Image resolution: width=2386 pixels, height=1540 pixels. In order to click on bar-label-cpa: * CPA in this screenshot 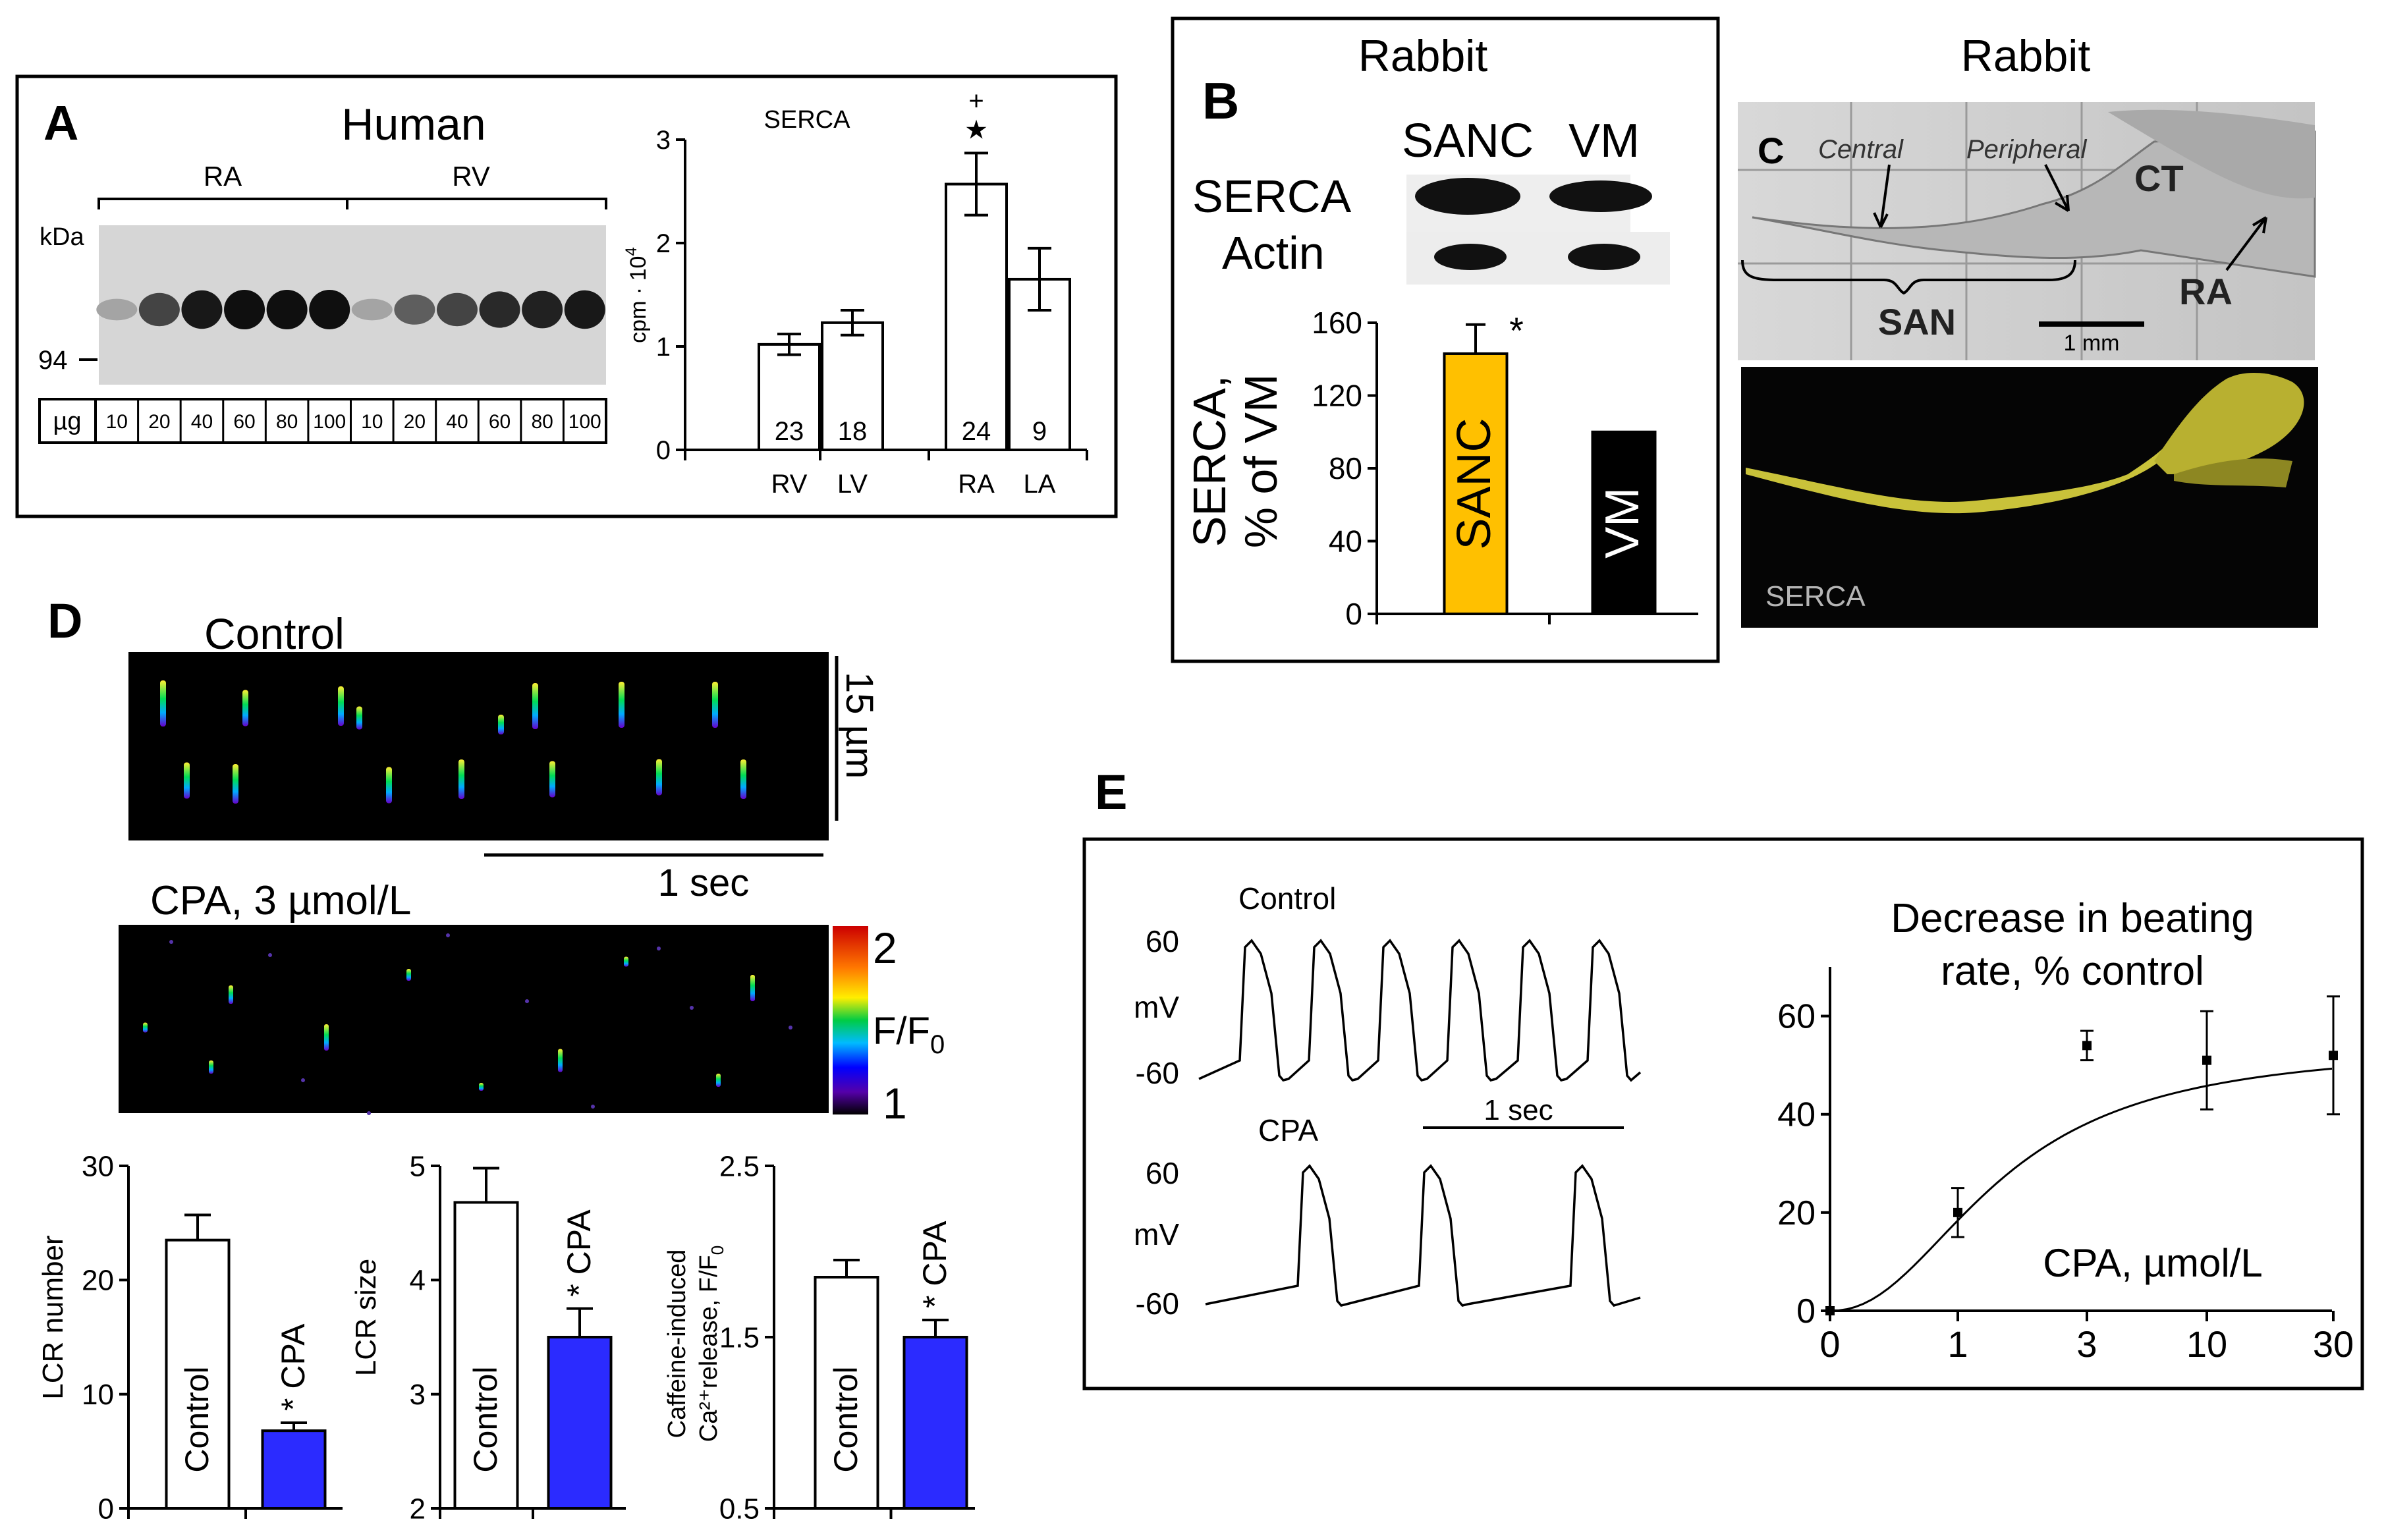, I will do `click(934, 1264)`.